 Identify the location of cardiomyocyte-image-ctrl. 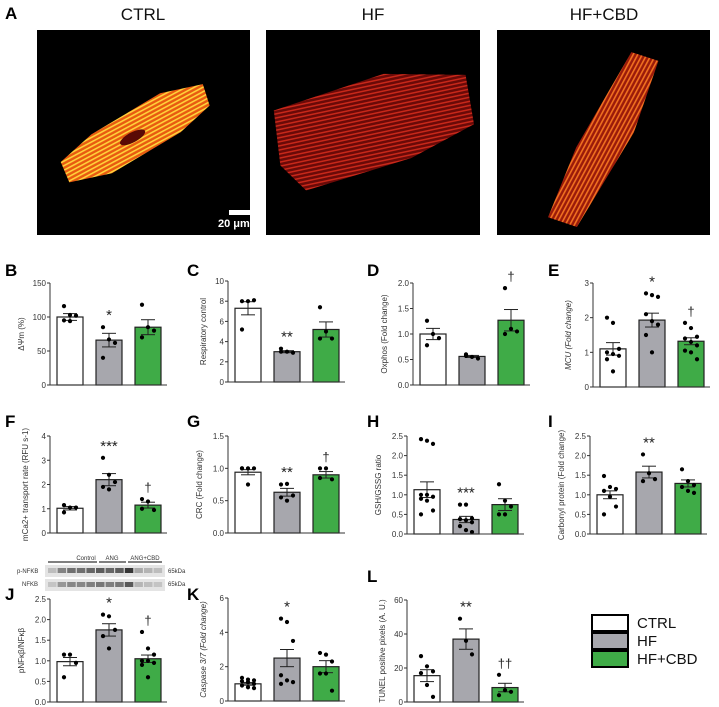
(135, 133).